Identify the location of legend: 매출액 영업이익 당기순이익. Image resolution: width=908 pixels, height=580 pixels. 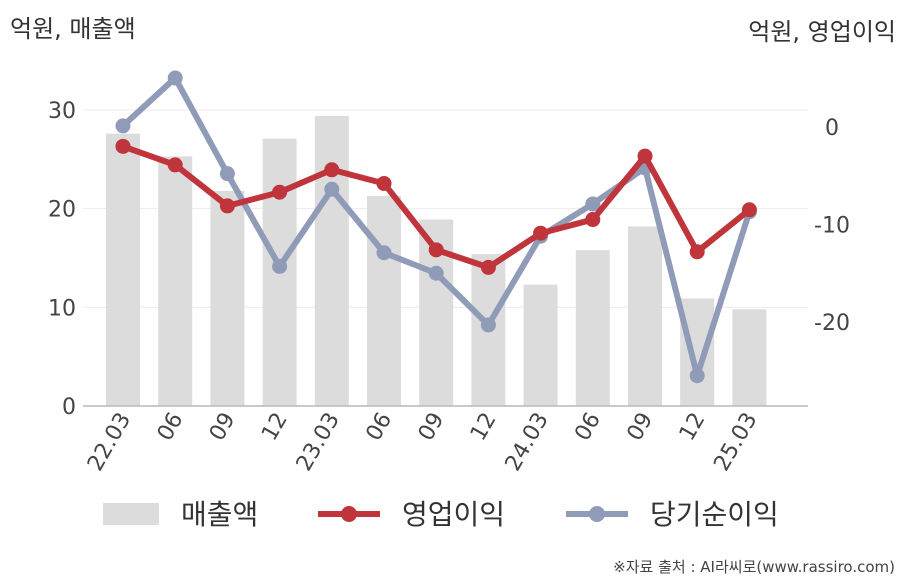
(441, 514).